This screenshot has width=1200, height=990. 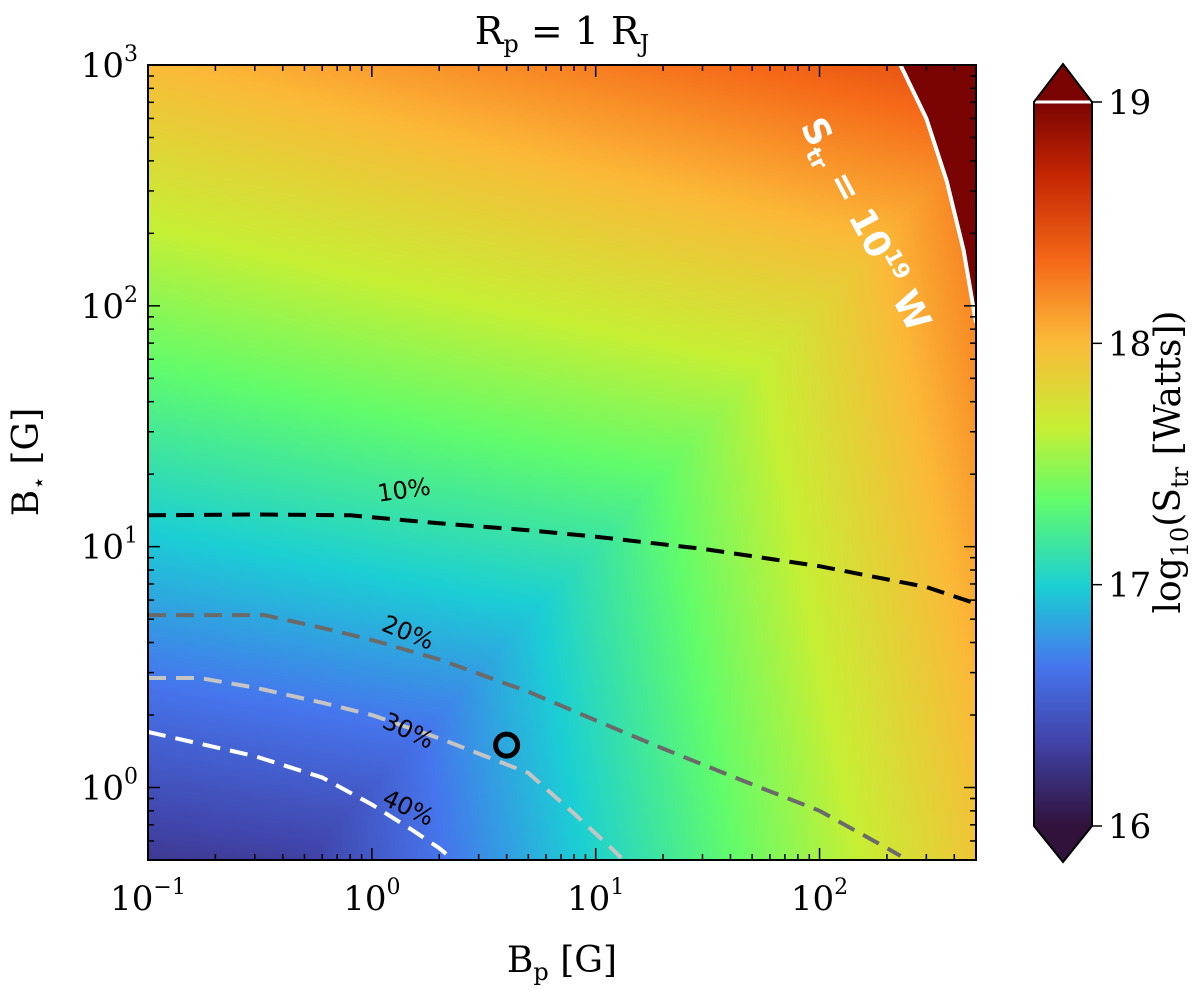 What do you see at coordinates (562, 33) in the screenshot?
I see `chart-title: Rp = 1 RJ` at bounding box center [562, 33].